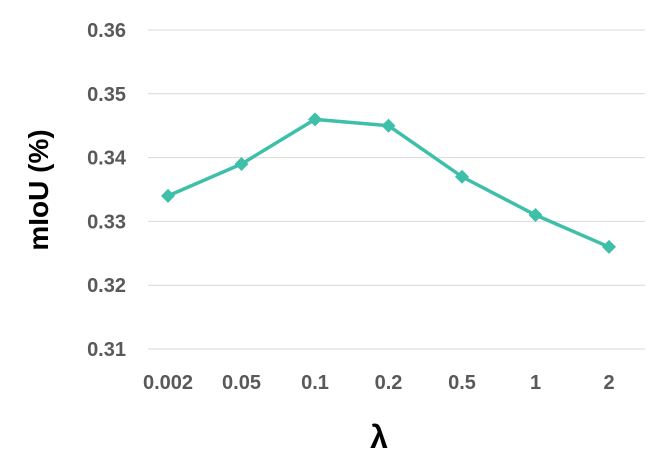 This screenshot has width=664, height=468. What do you see at coordinates (106, 286) in the screenshot?
I see `y-tick-label: 0.32` at bounding box center [106, 286].